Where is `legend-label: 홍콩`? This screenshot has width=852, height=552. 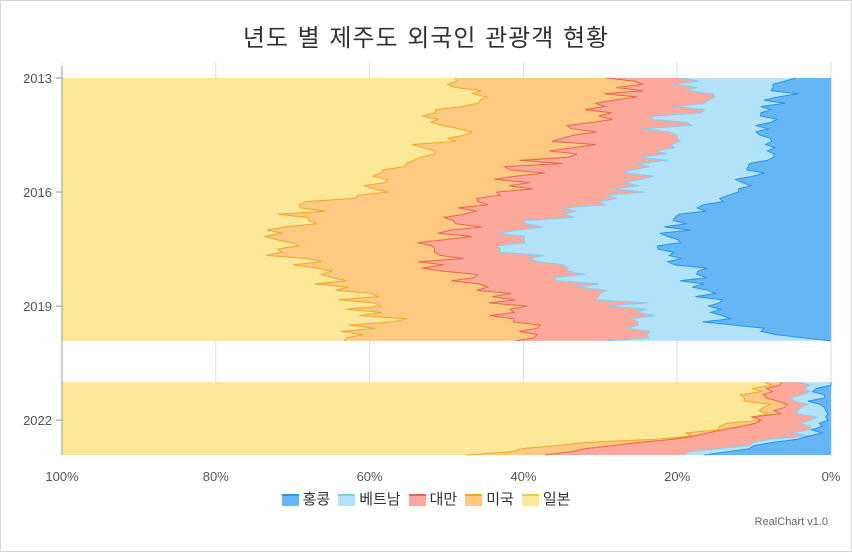
legend-label: 홍콩 is located at coordinates (316, 499).